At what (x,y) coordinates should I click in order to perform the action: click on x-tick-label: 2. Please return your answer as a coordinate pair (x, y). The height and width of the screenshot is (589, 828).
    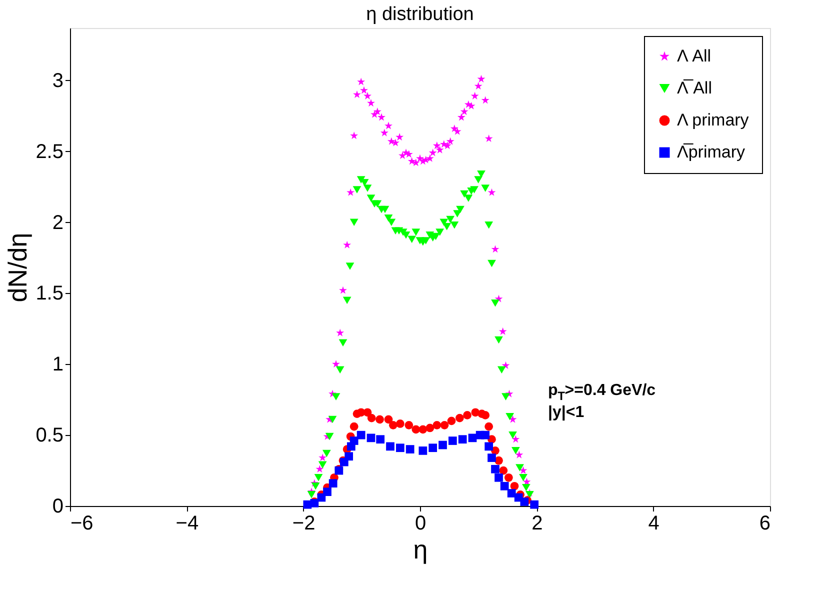
    Looking at the image, I should click on (537, 523).